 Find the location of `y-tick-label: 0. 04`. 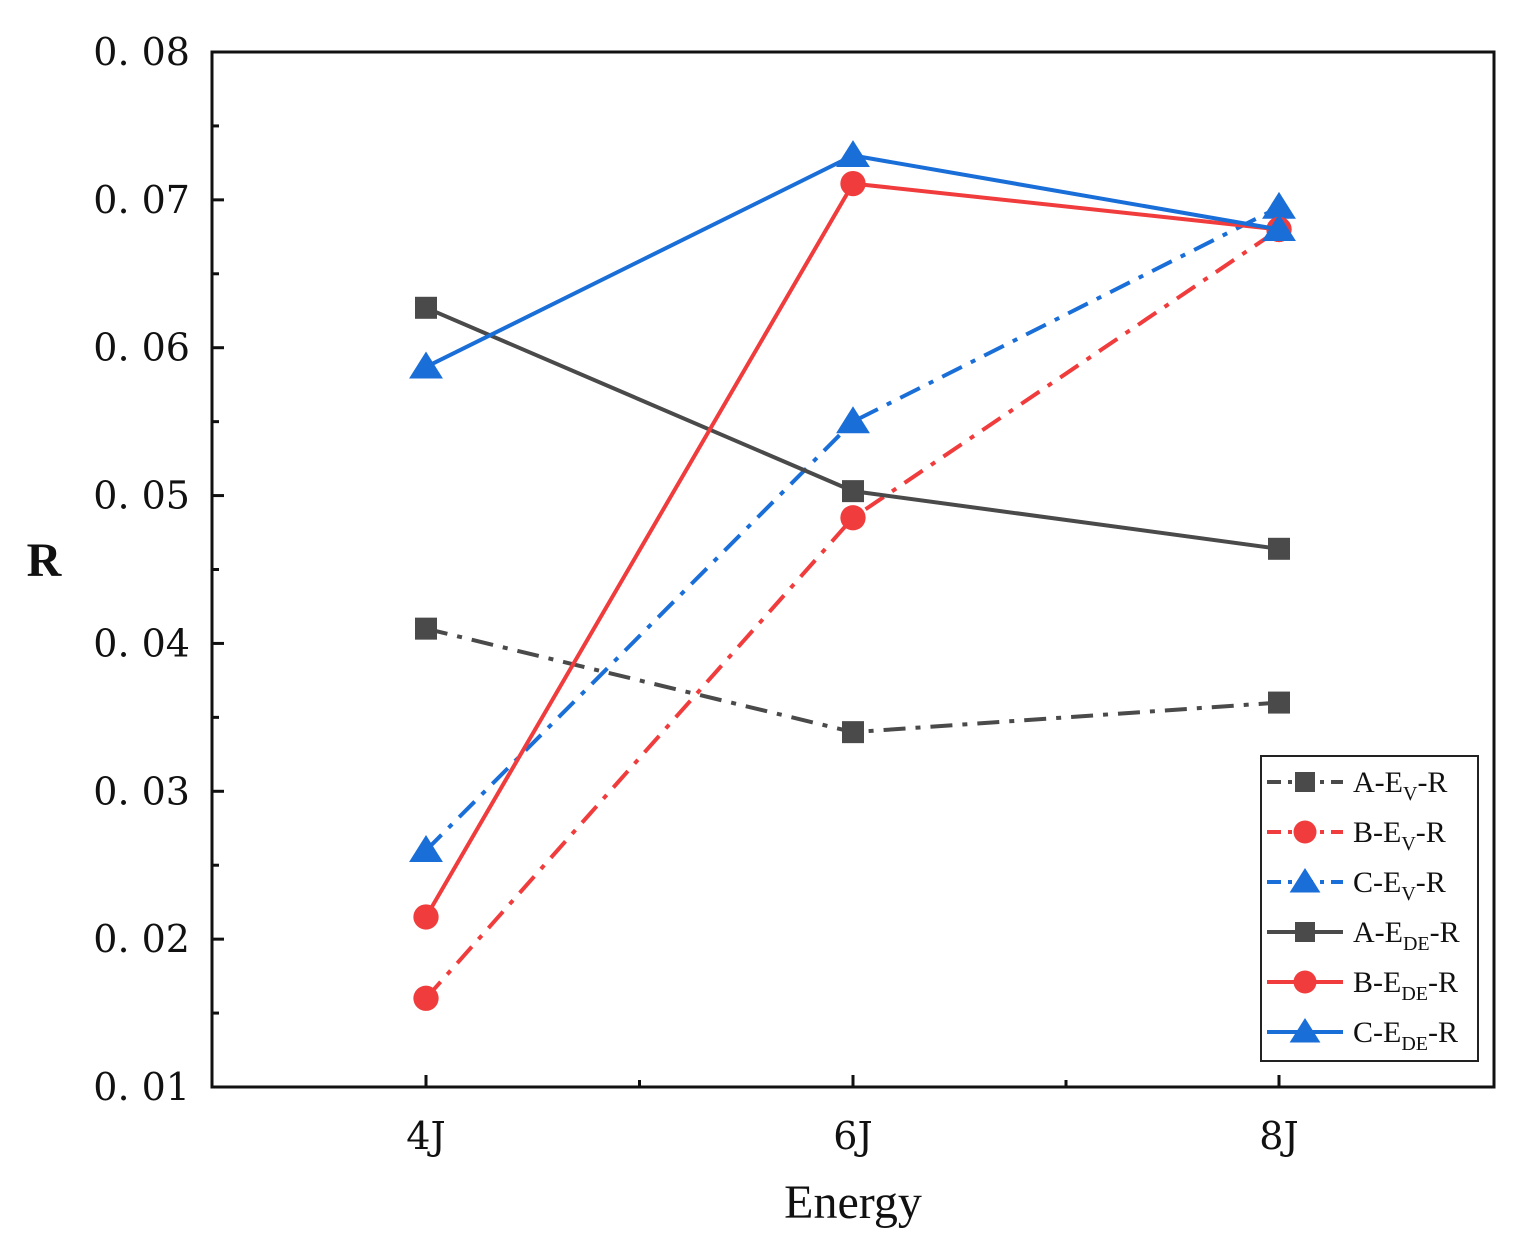

y-tick-label: 0. 04 is located at coordinates (141, 643).